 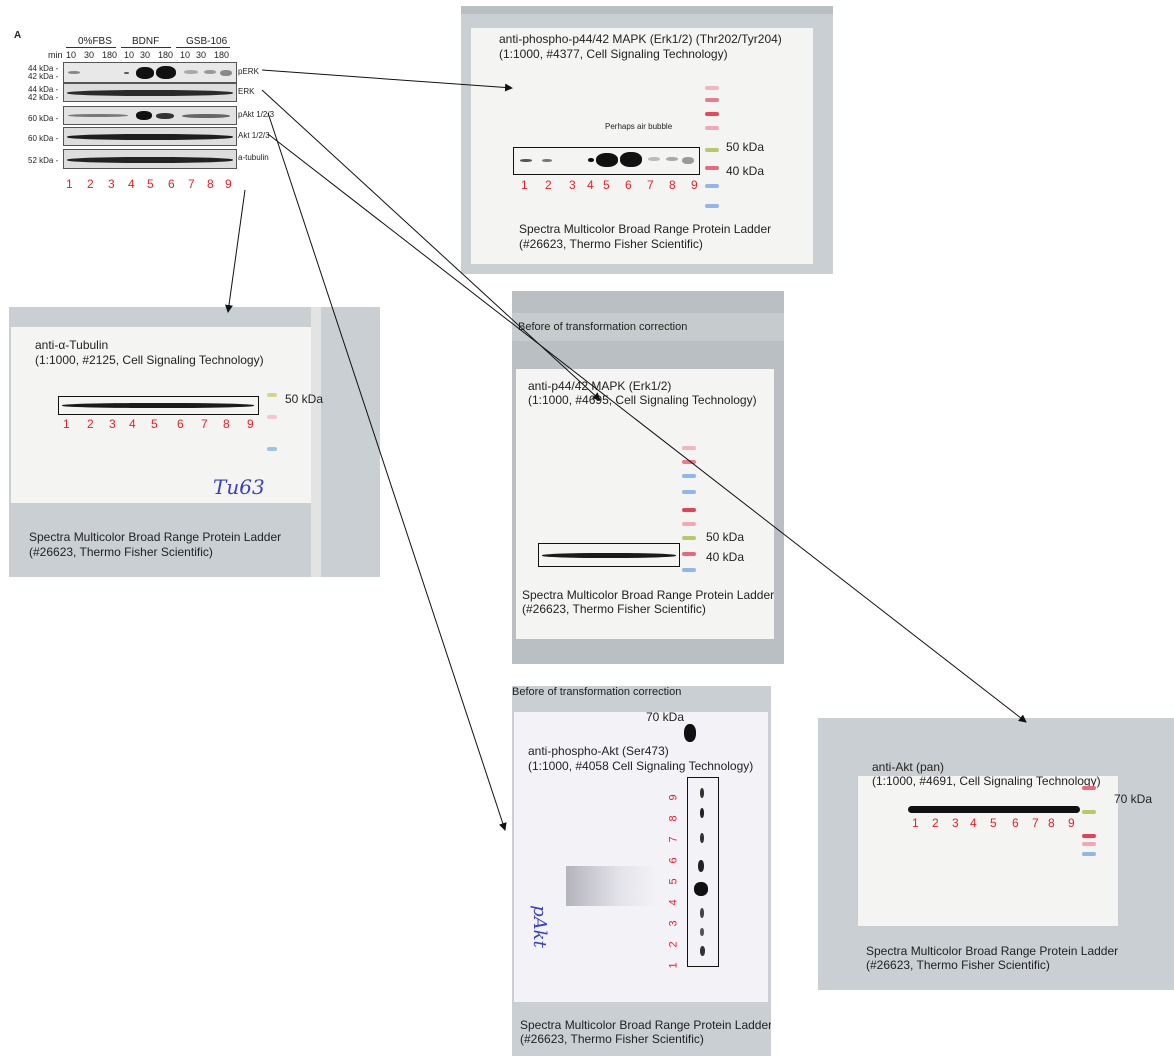 What do you see at coordinates (150, 136) in the screenshot?
I see `akt-strip` at bounding box center [150, 136].